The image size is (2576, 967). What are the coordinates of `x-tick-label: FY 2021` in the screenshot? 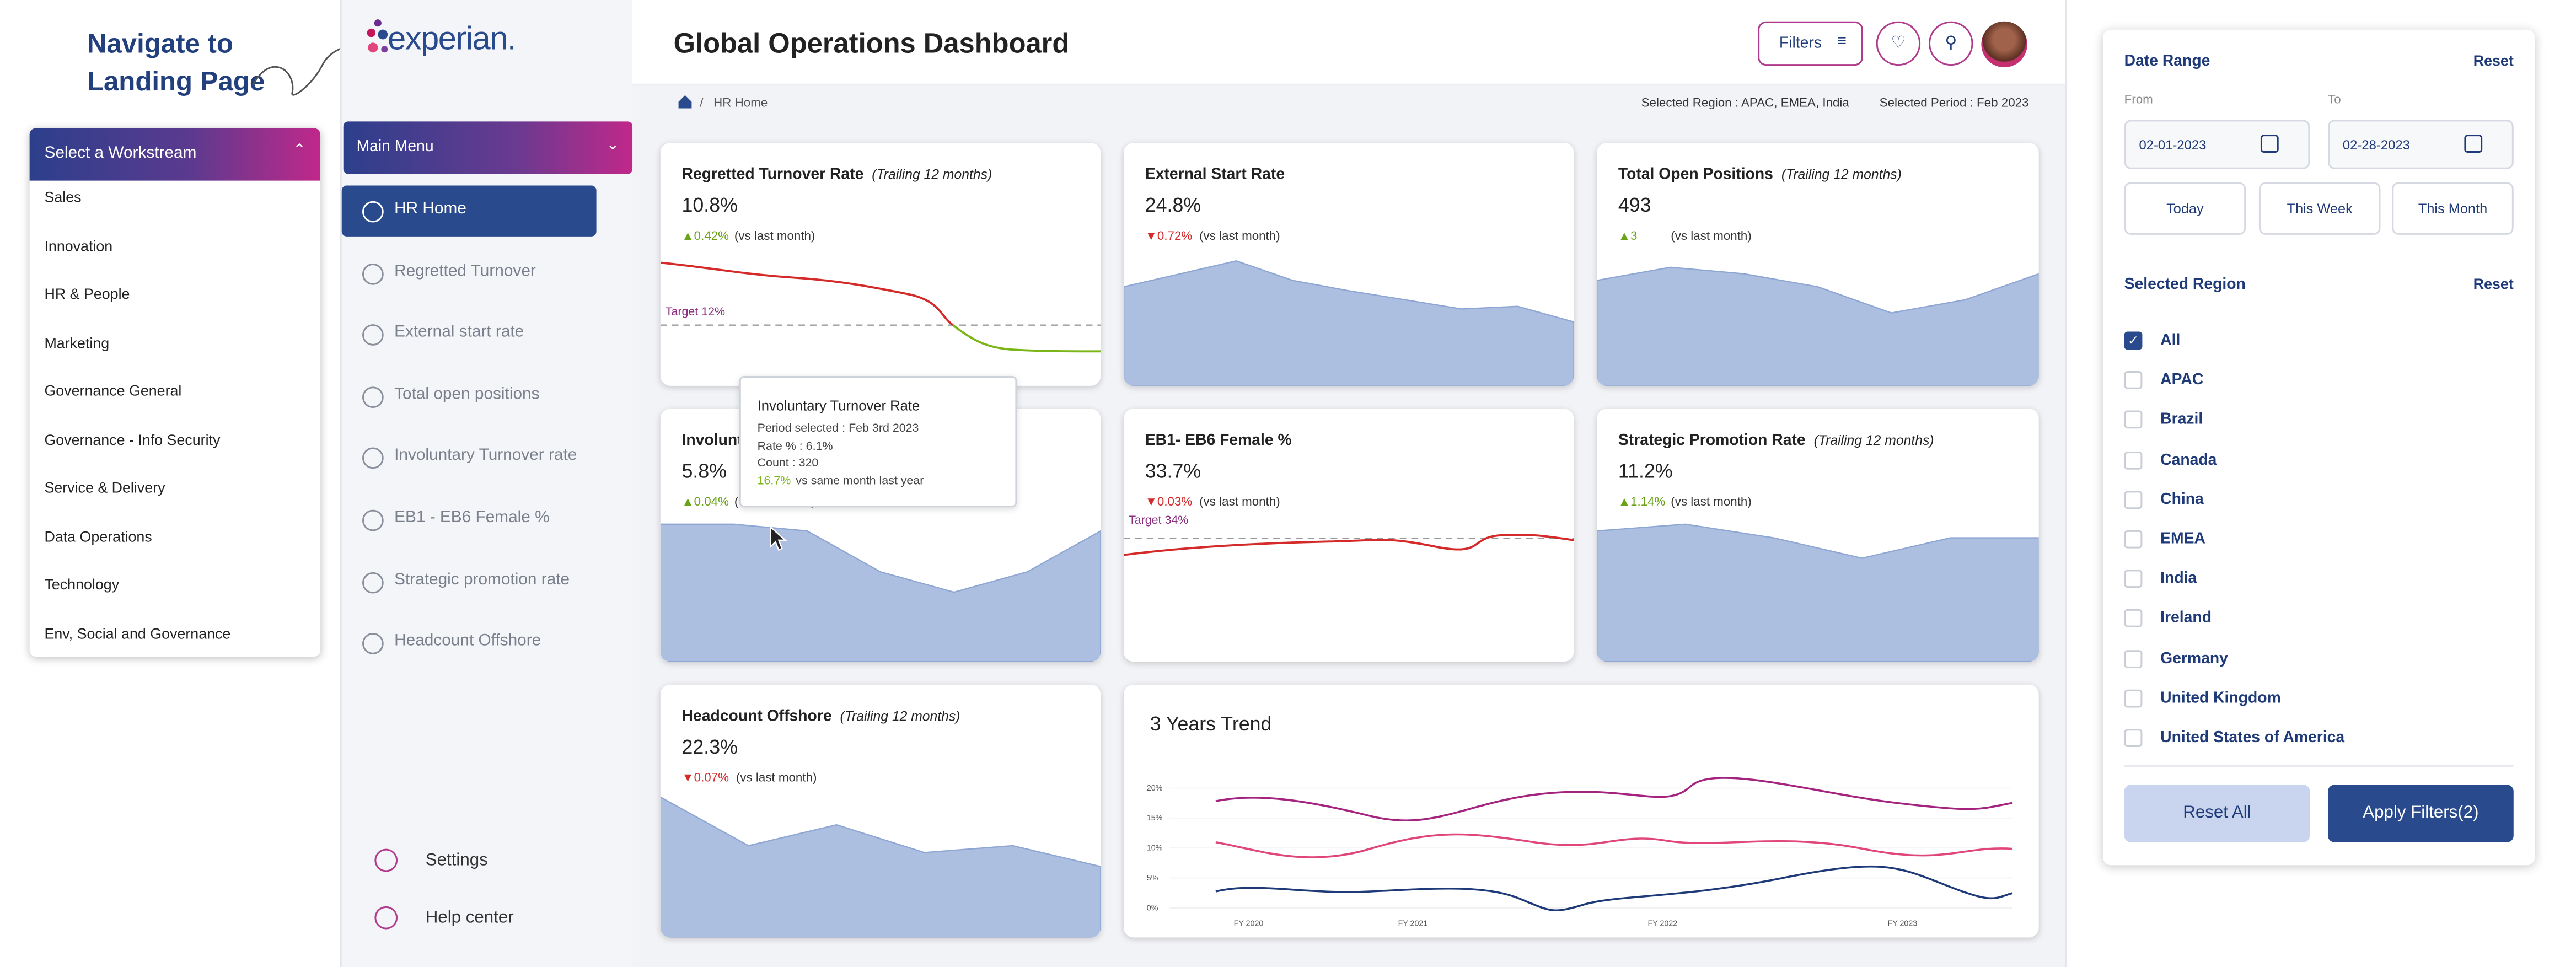 It's located at (1413, 924).